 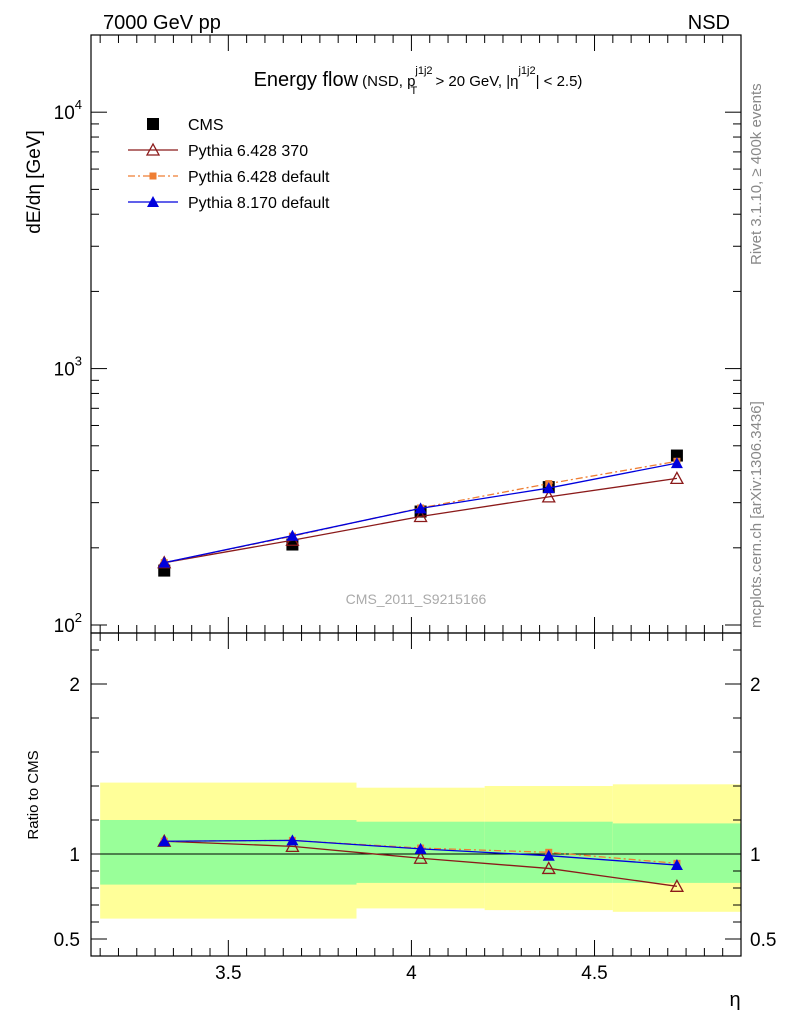 I want to click on legend-label-2: Pythia 6.428 default, so click(x=259, y=177).